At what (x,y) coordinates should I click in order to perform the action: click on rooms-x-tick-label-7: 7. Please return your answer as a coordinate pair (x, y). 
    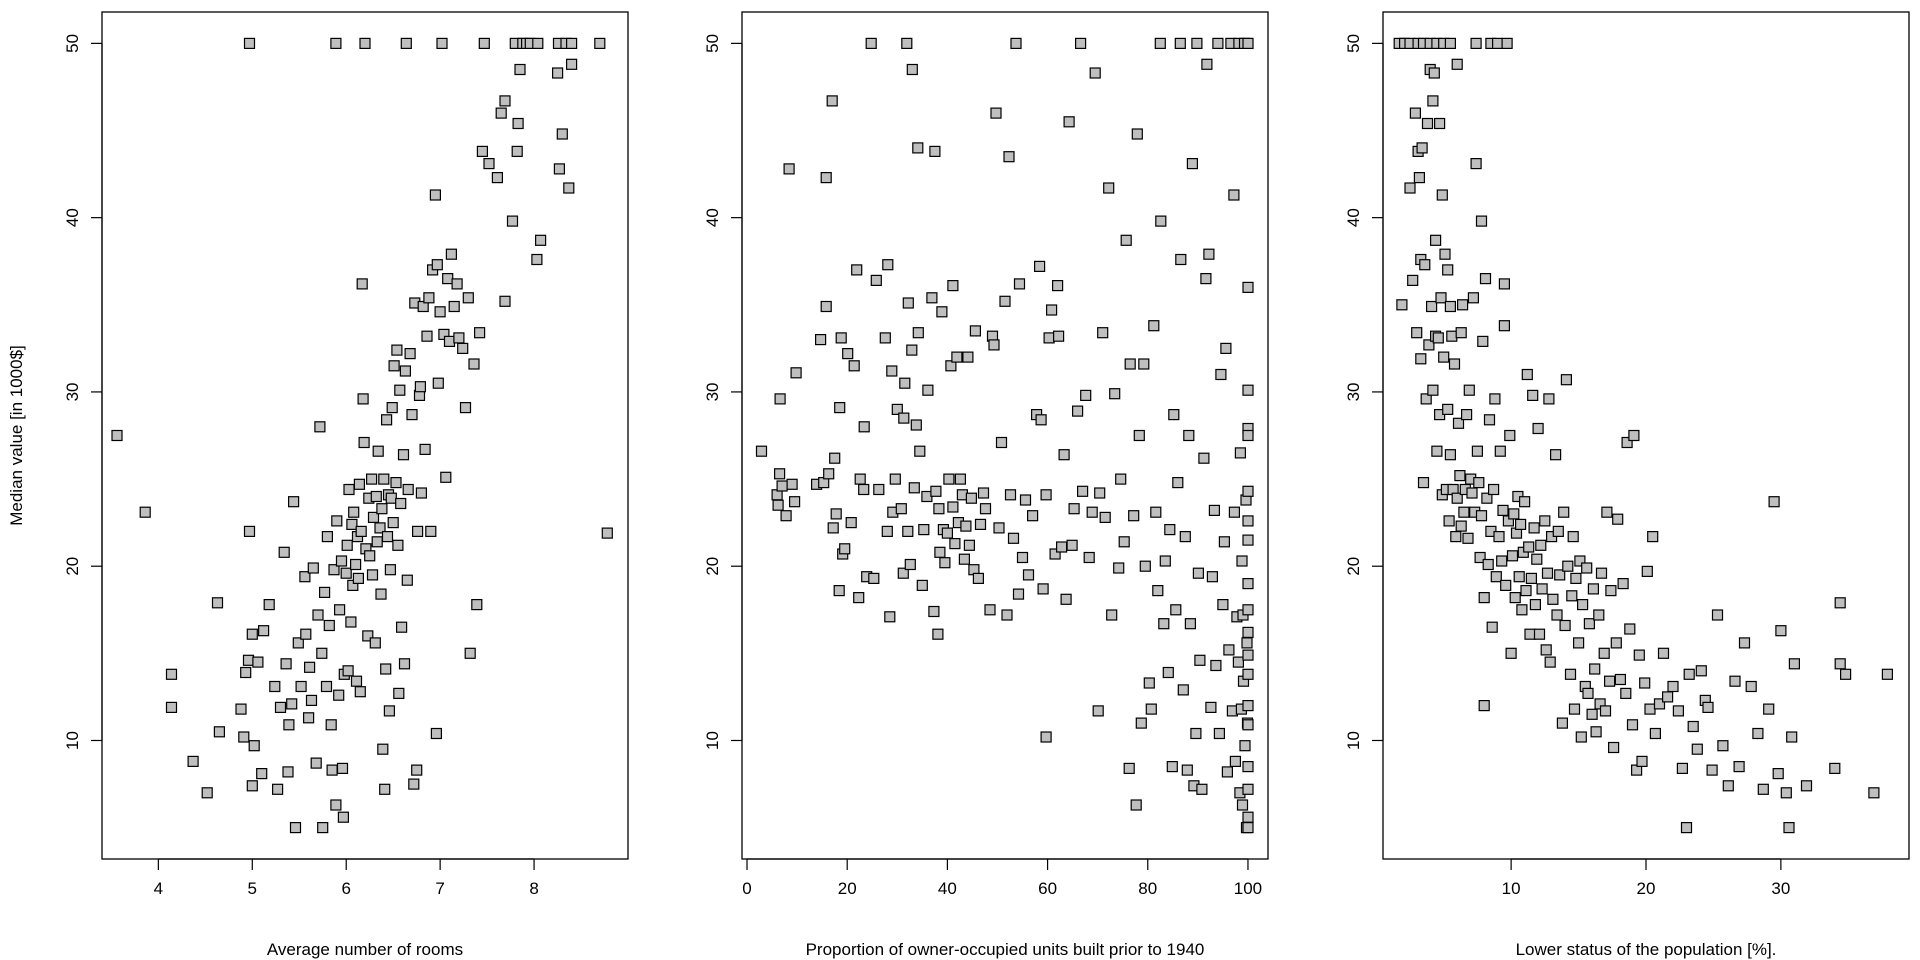
    Looking at the image, I should click on (439, 888).